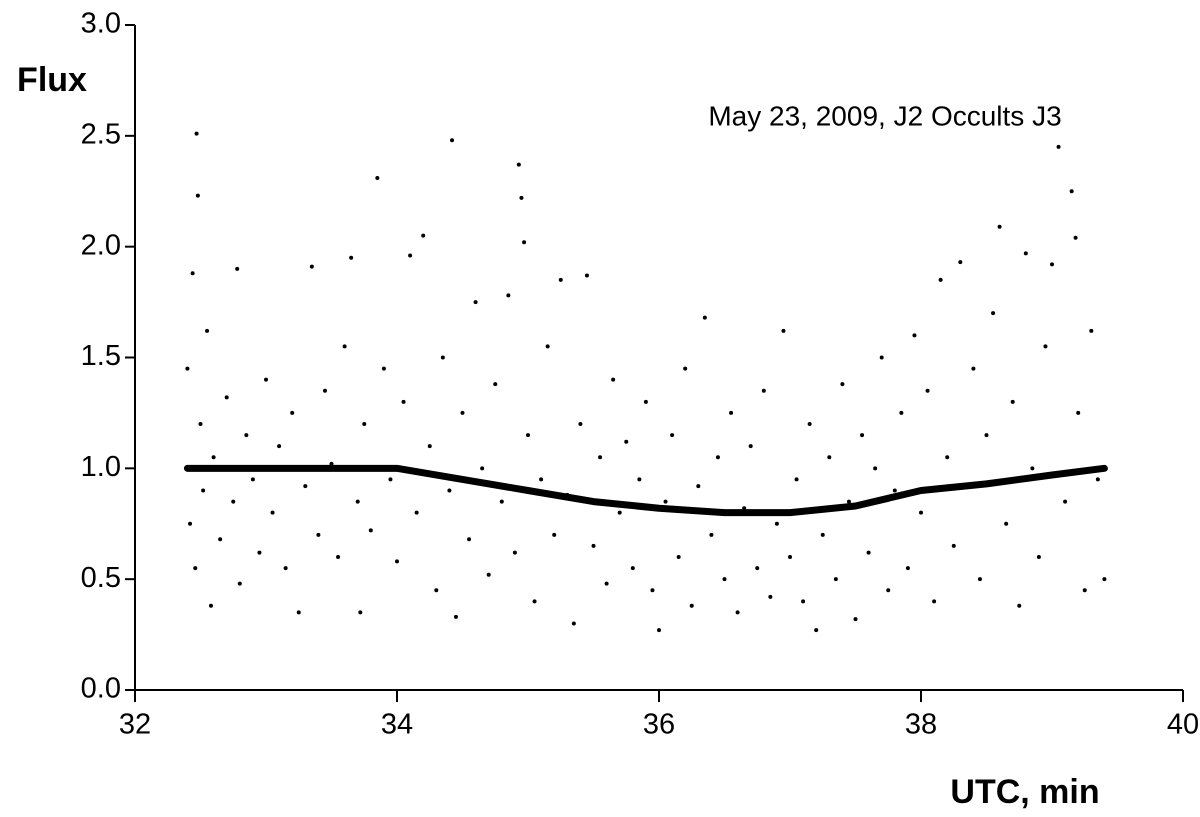  I want to click on x-tick-label: 34, so click(397, 725).